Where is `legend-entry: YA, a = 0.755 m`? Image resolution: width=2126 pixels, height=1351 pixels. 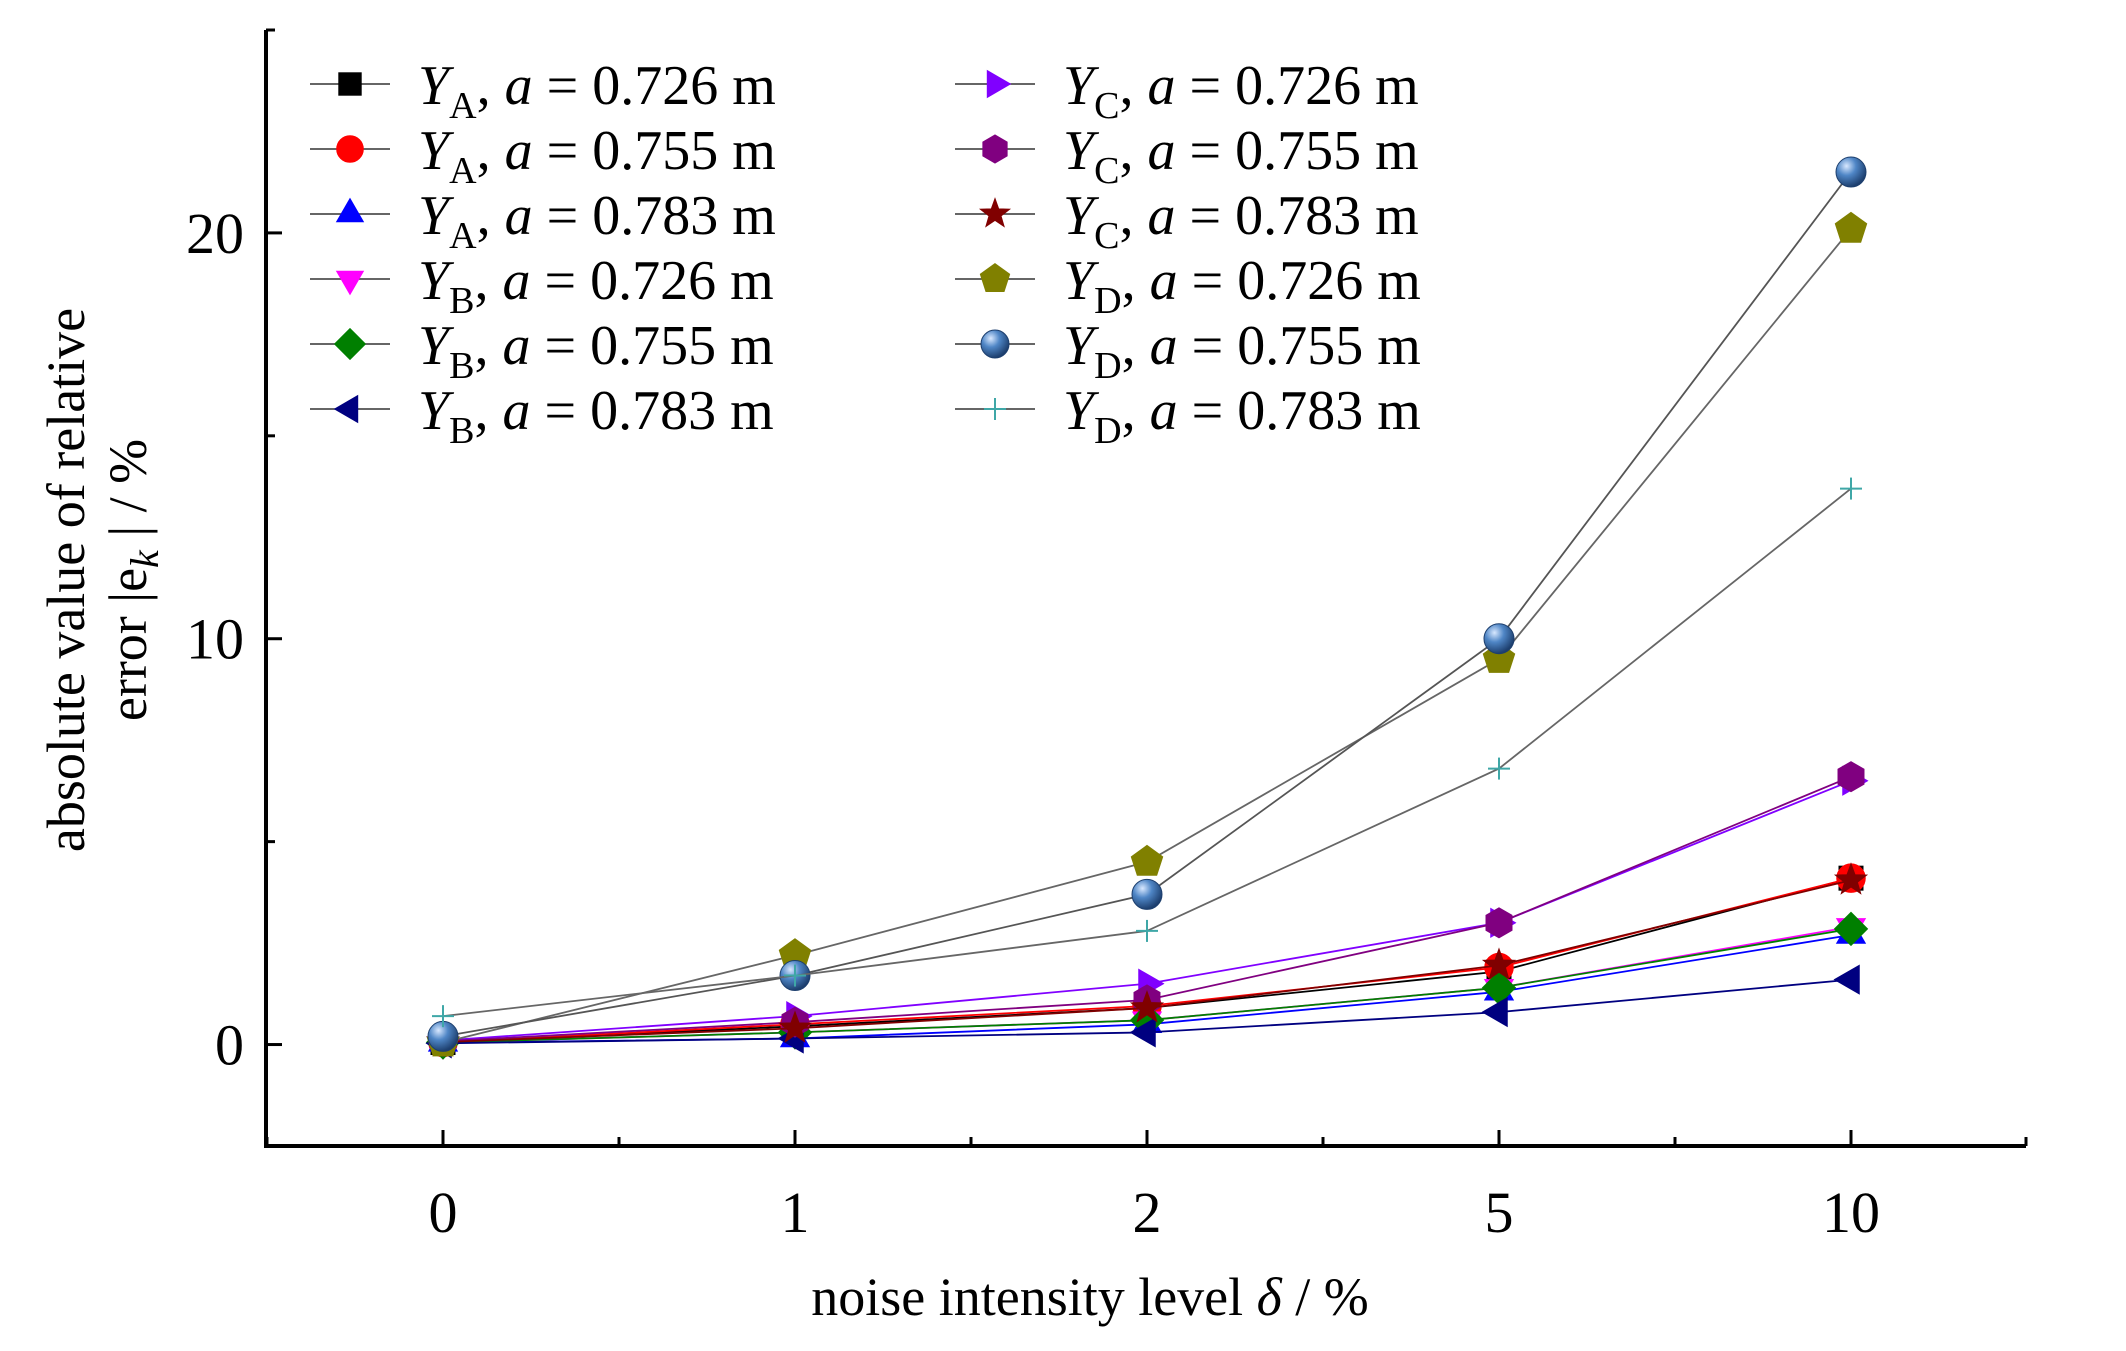 legend-entry: YA, a = 0.755 m is located at coordinates (543, 156).